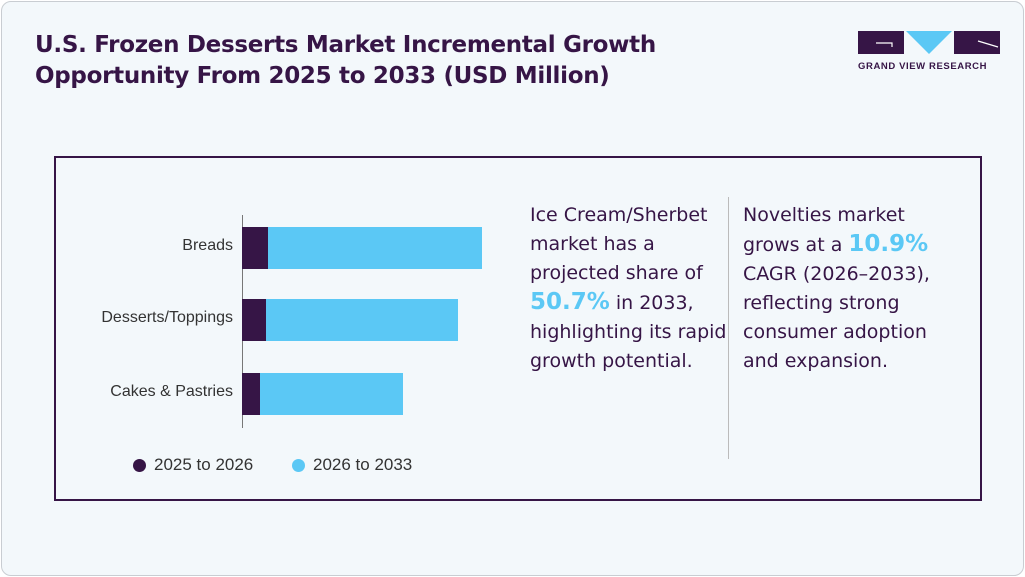  I want to click on divider, so click(728, 328).